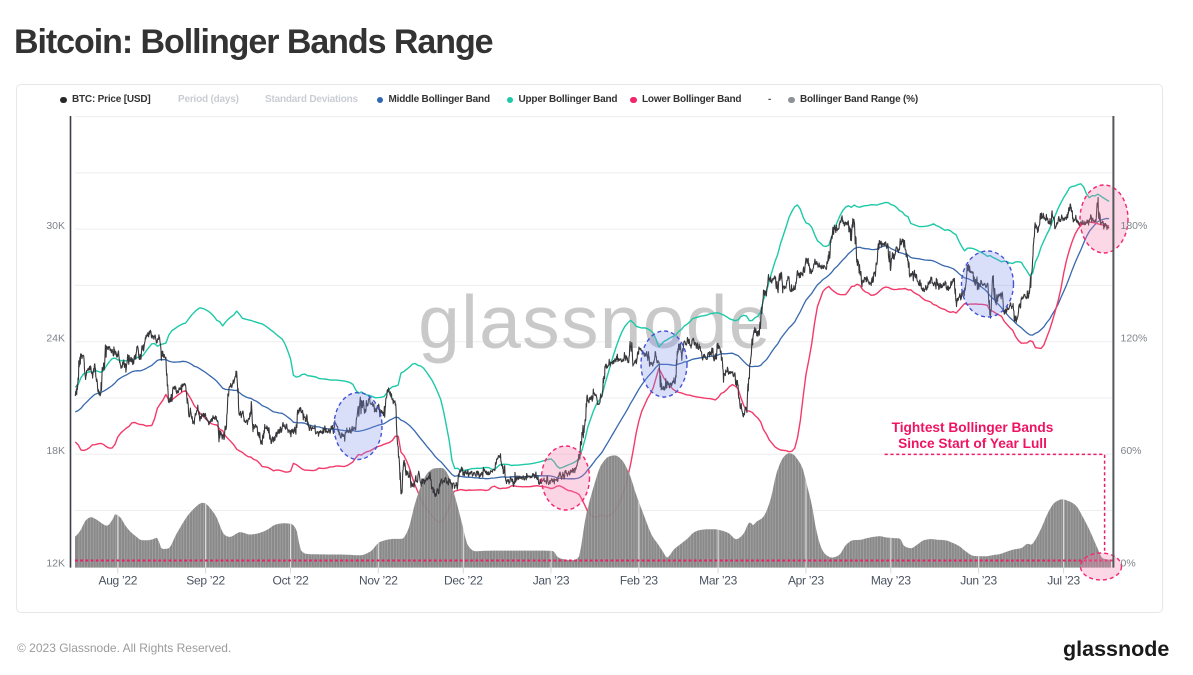  I want to click on svg-text: 30K, so click(55, 226).